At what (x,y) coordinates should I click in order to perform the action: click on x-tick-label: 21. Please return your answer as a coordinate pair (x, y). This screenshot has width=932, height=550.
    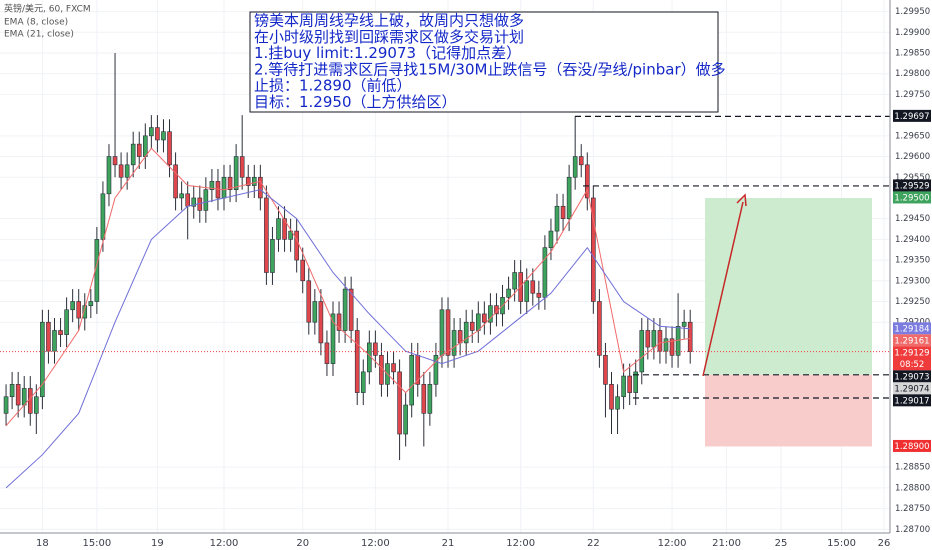
    Looking at the image, I should click on (448, 543).